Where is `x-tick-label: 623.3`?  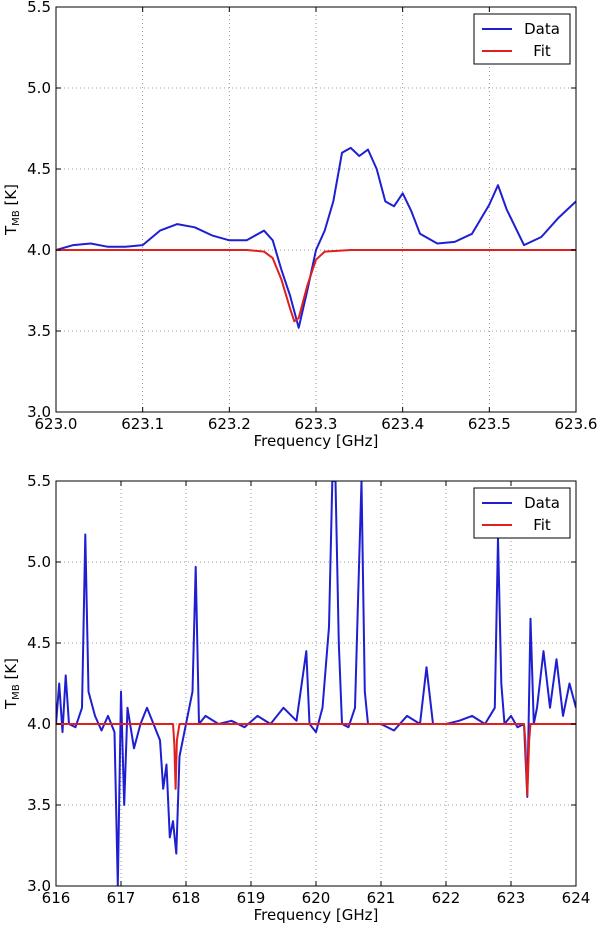 x-tick-label: 623.3 is located at coordinates (316, 424).